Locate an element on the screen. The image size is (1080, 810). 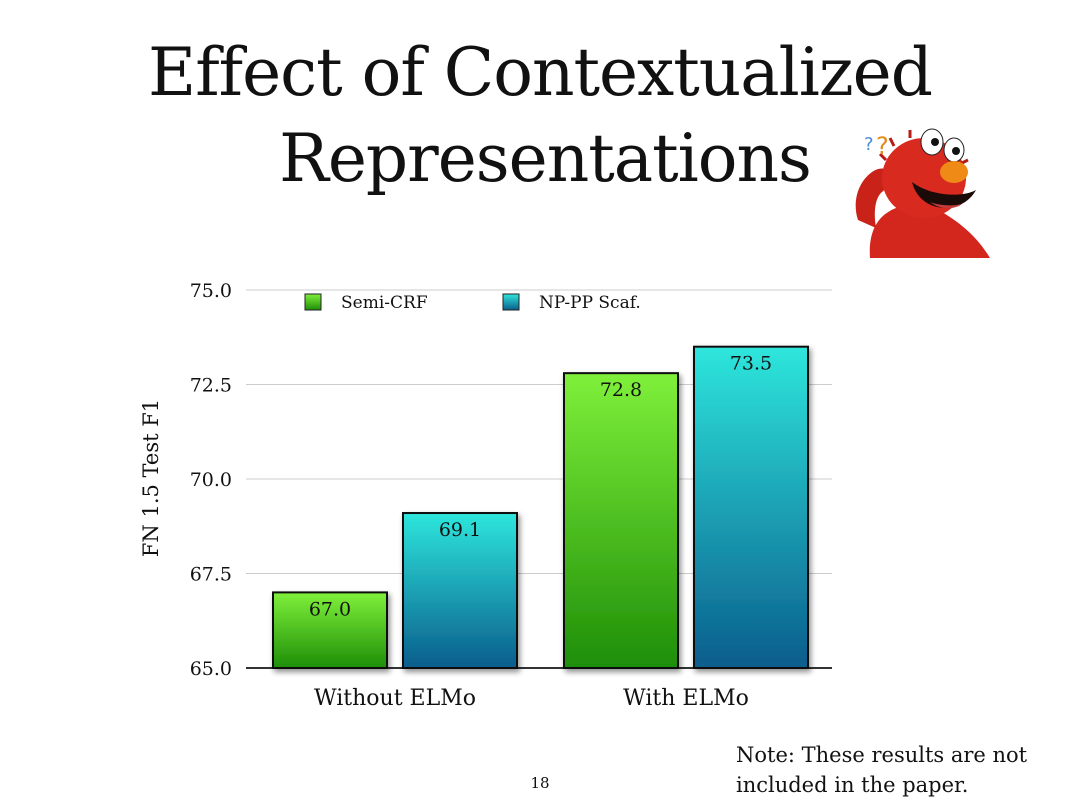
x-tick-labels: Without ELMo With ELMo is located at coordinates (531, 698).